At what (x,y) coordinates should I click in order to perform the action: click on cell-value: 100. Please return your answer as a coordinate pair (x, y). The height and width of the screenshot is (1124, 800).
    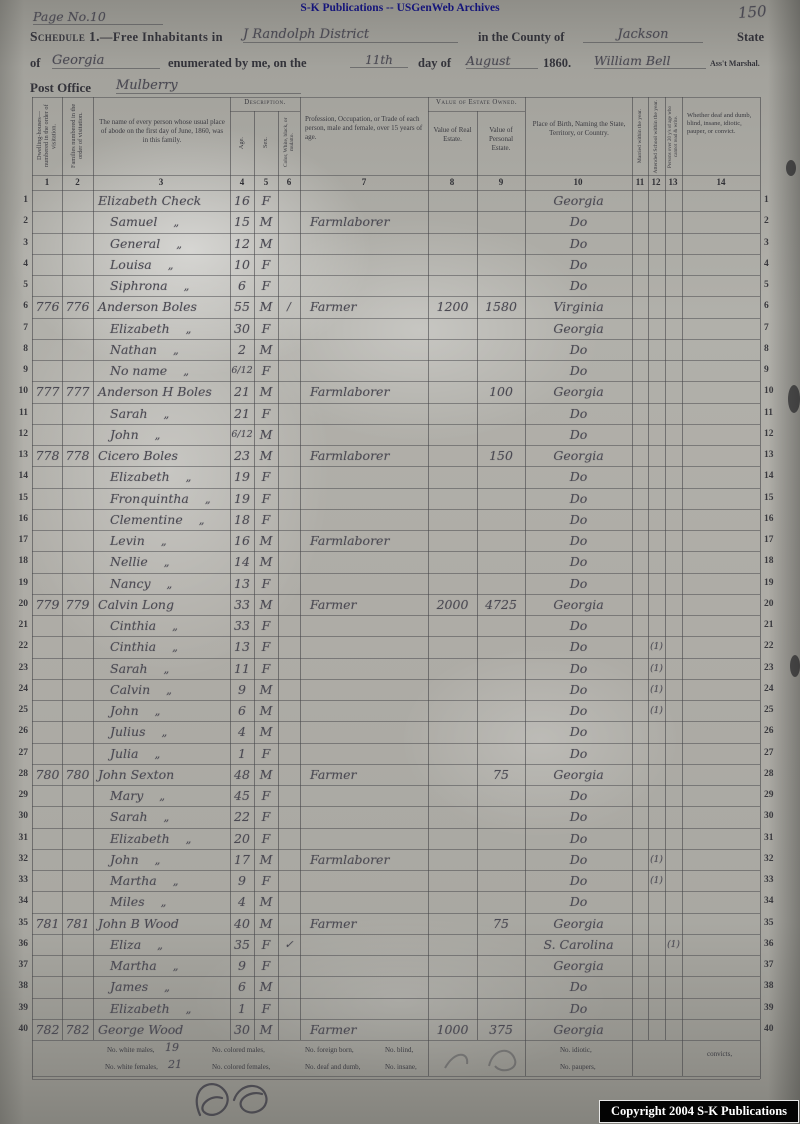
    Looking at the image, I should click on (501, 392).